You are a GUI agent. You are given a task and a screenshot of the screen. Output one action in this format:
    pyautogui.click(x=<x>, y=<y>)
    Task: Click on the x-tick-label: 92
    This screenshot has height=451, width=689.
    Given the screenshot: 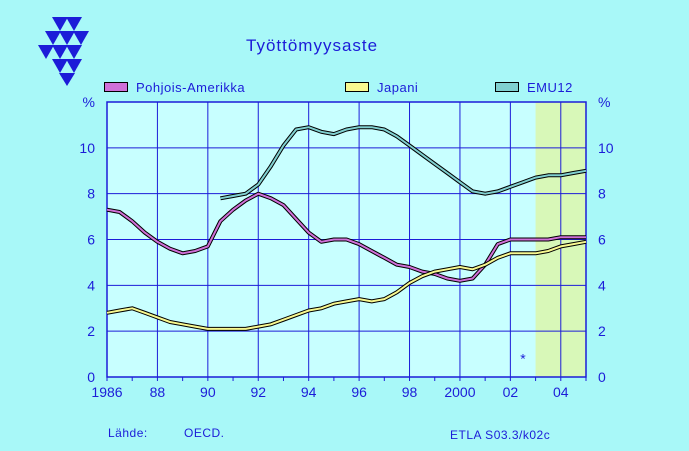 What is the action you would take?
    pyautogui.click(x=258, y=392)
    